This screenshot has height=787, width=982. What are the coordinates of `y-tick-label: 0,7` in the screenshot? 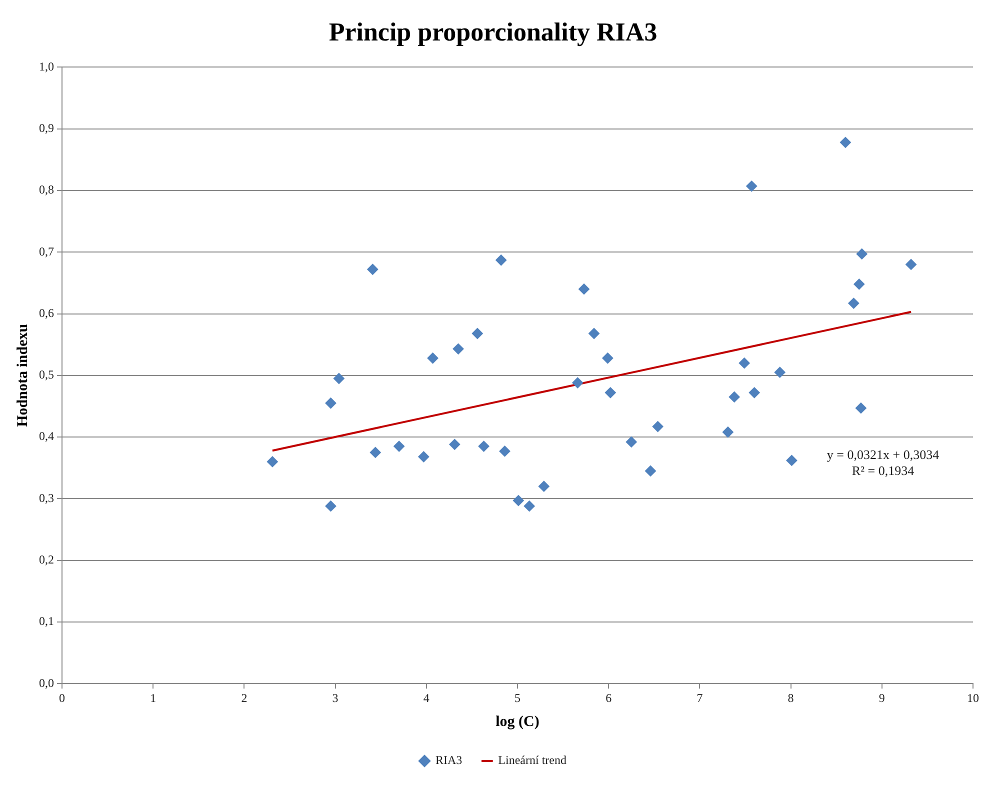 It's located at (46, 251).